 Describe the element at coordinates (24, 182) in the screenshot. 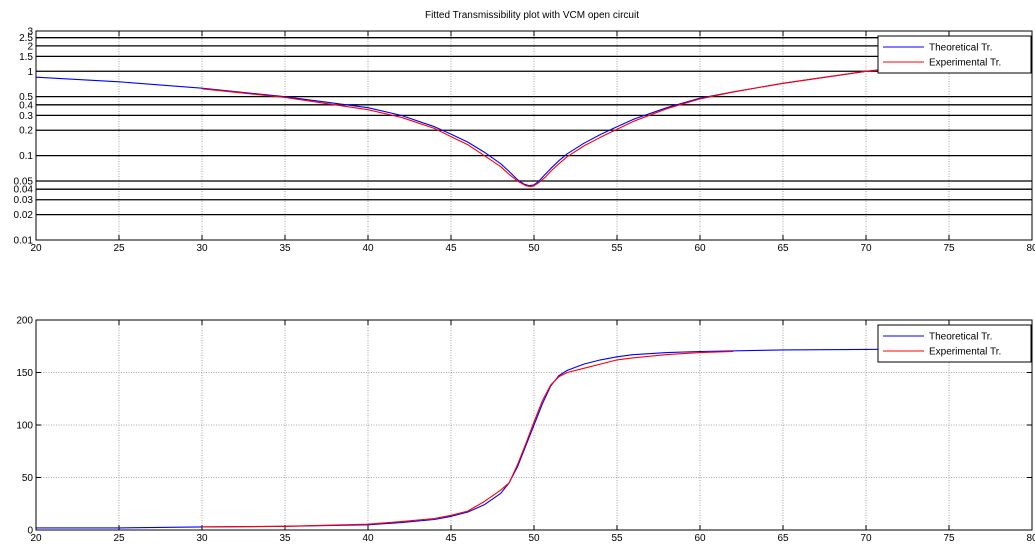

I see `y-tick-label: 0.05` at that location.